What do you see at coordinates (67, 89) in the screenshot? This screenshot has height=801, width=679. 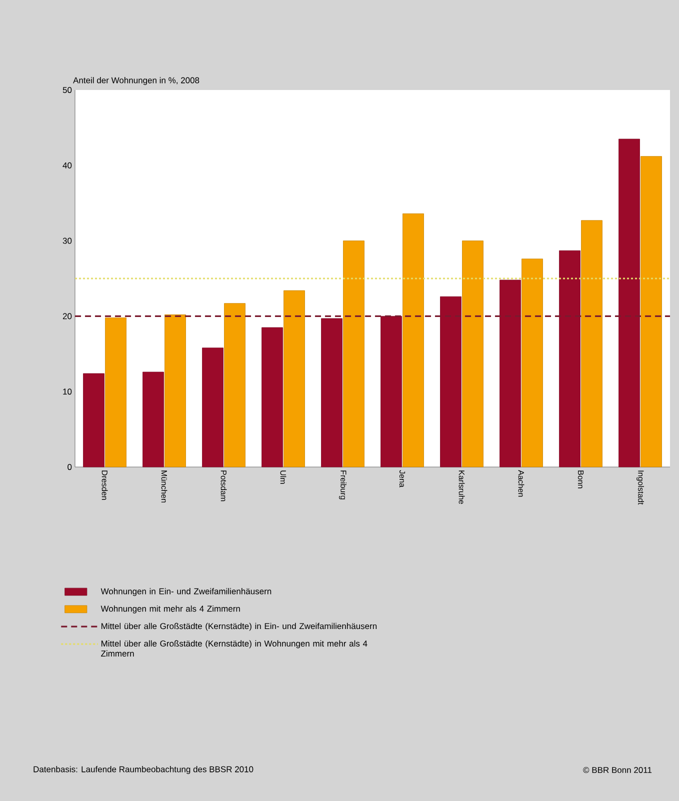 I see `y-tick-label: 50` at bounding box center [67, 89].